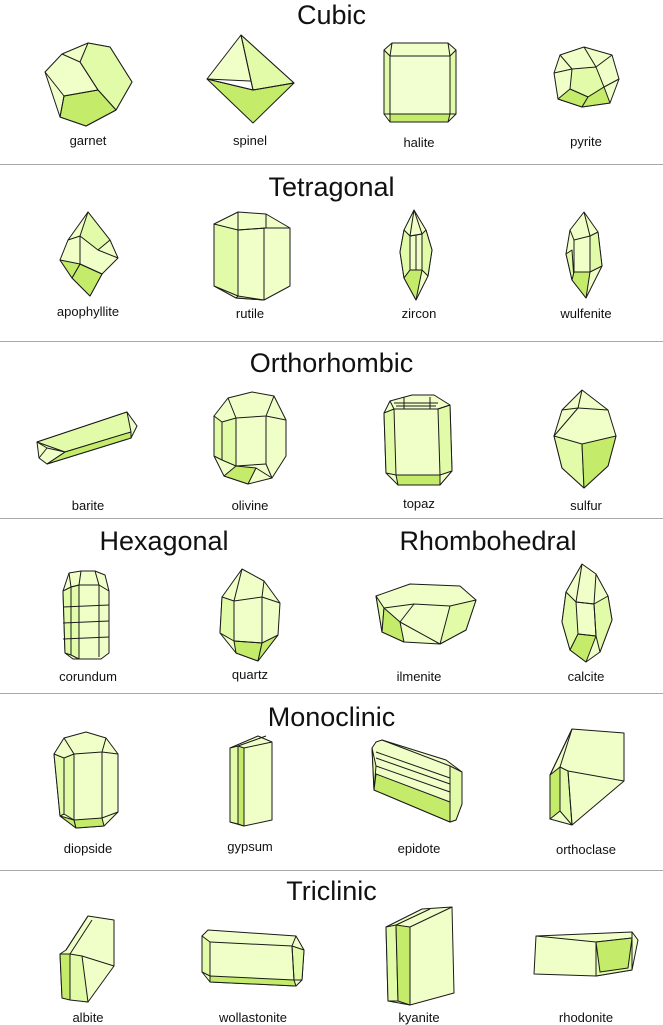  What do you see at coordinates (250, 140) in the screenshot?
I see `mineral-label-spinel: spinel` at bounding box center [250, 140].